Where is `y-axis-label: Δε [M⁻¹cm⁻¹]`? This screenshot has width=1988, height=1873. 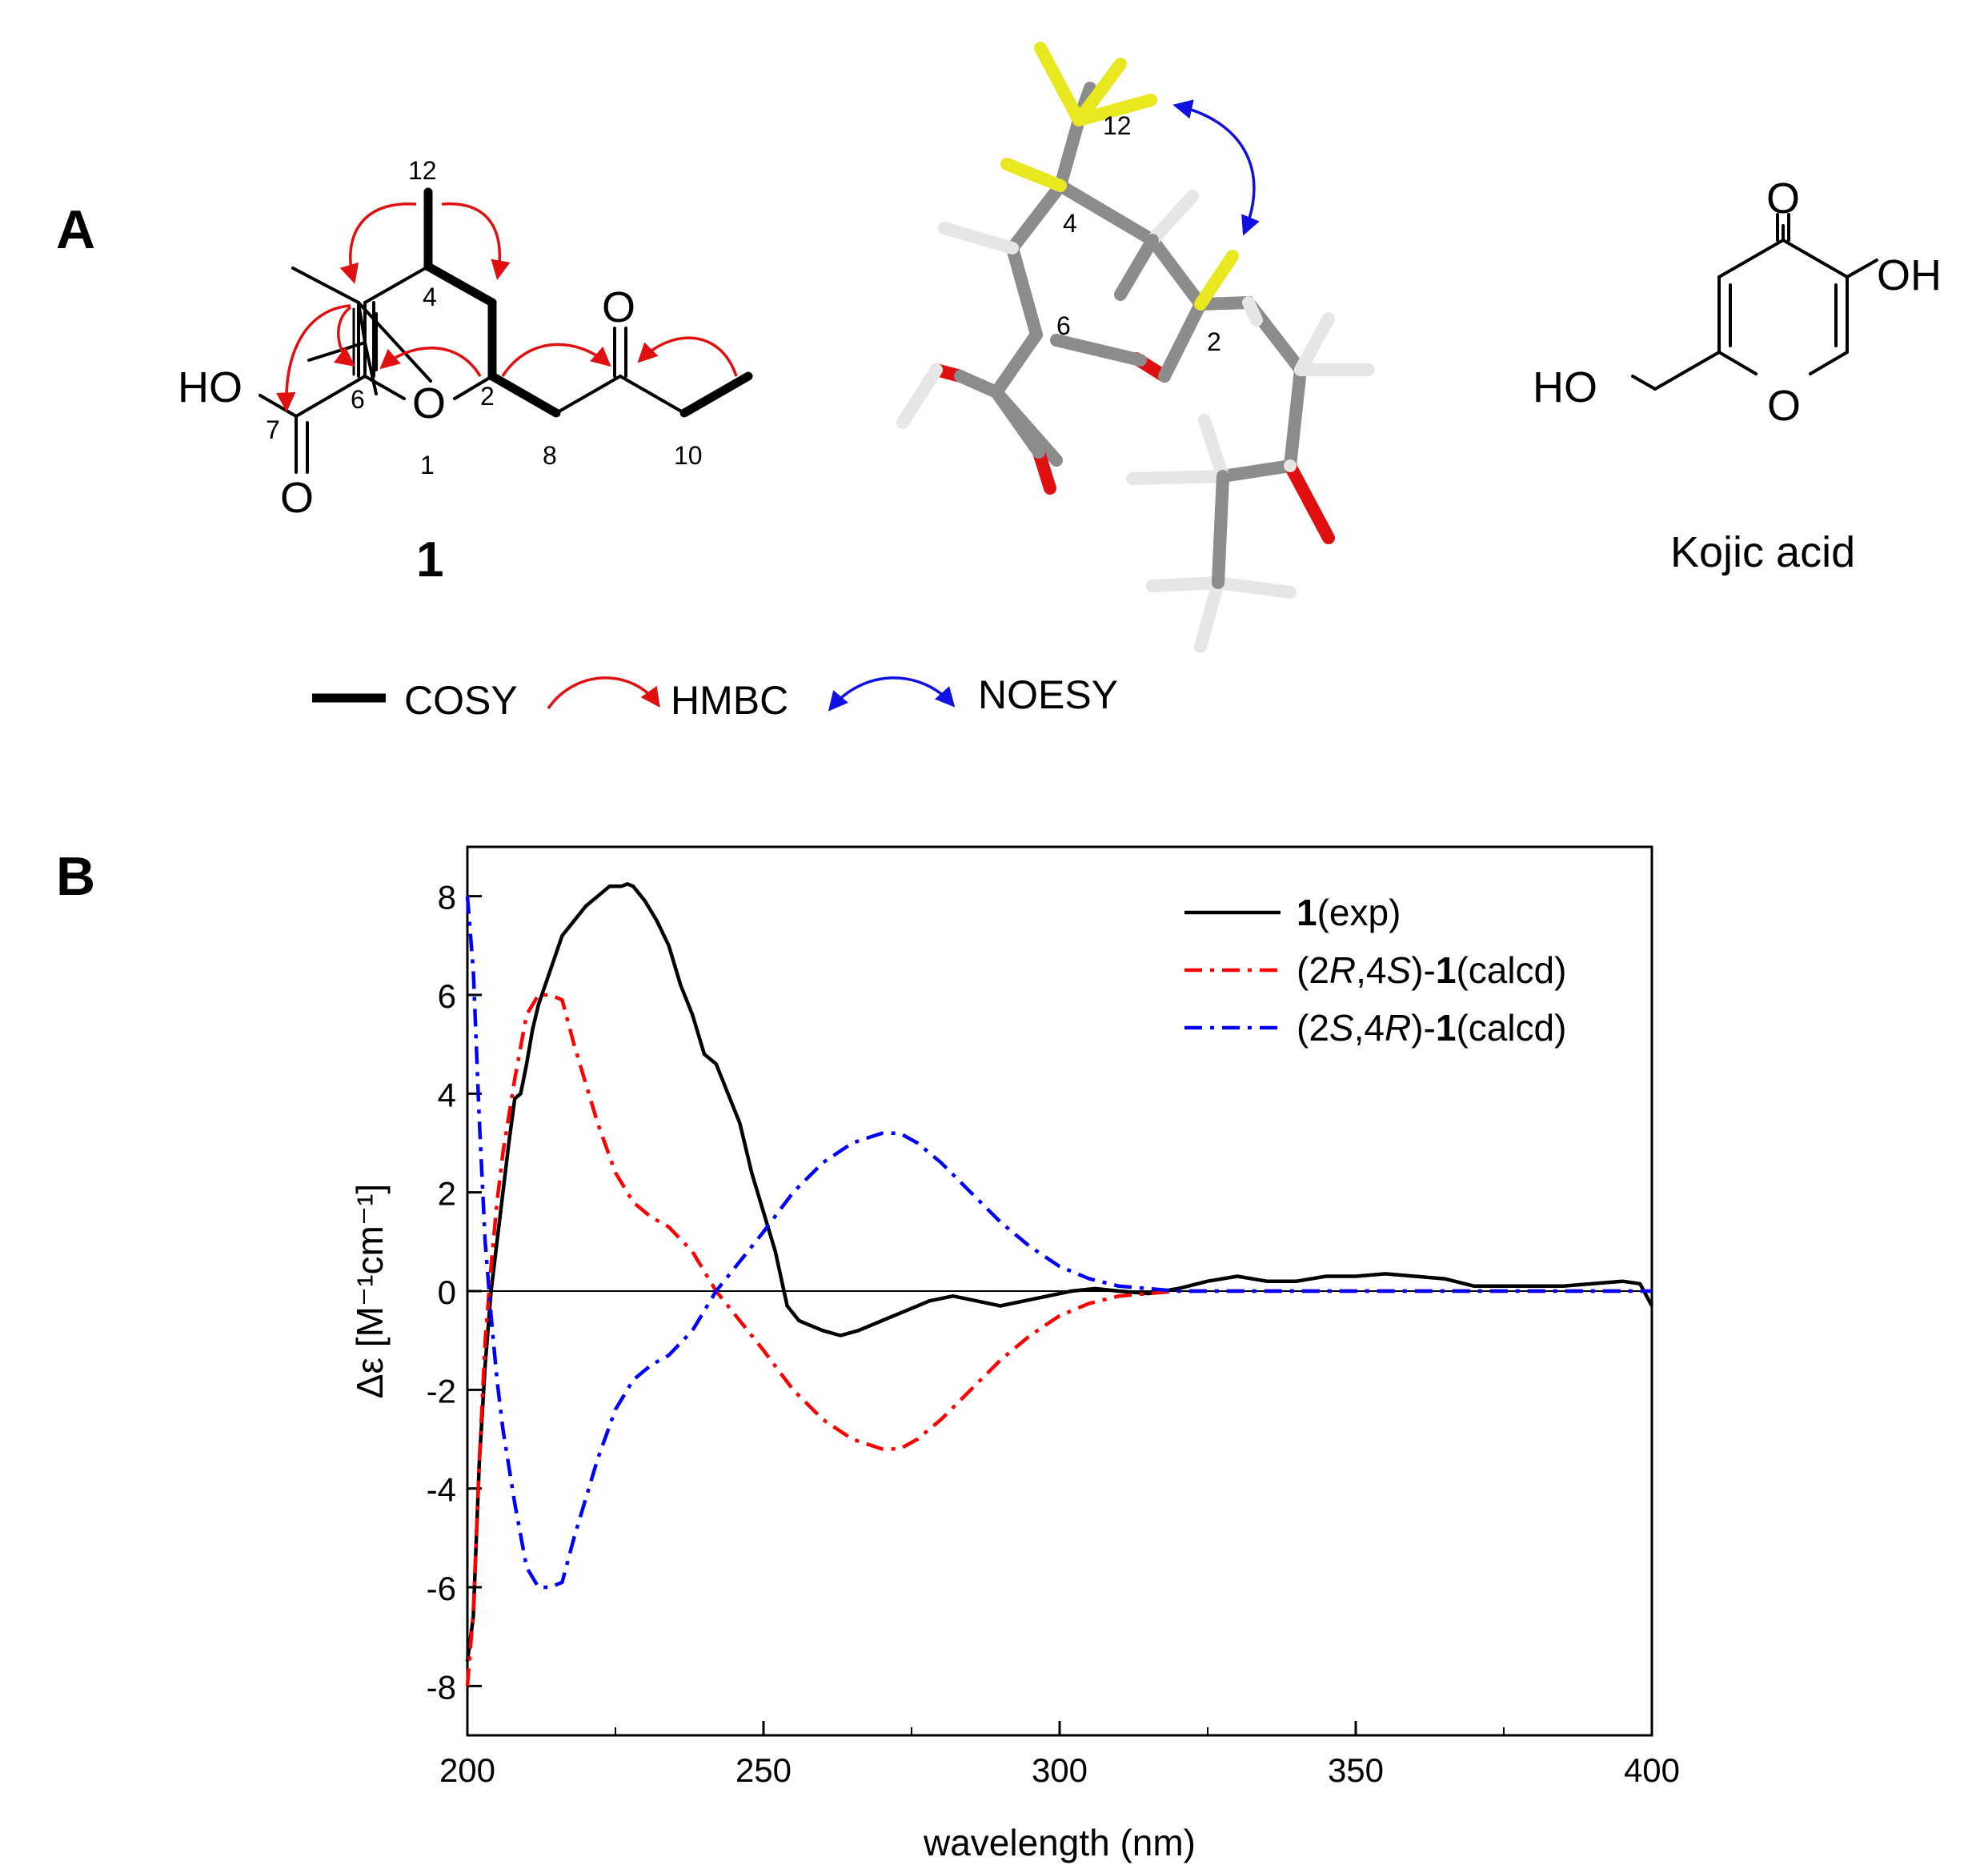 y-axis-label: Δε [M⁻¹cm⁻¹] is located at coordinates (370, 1291).